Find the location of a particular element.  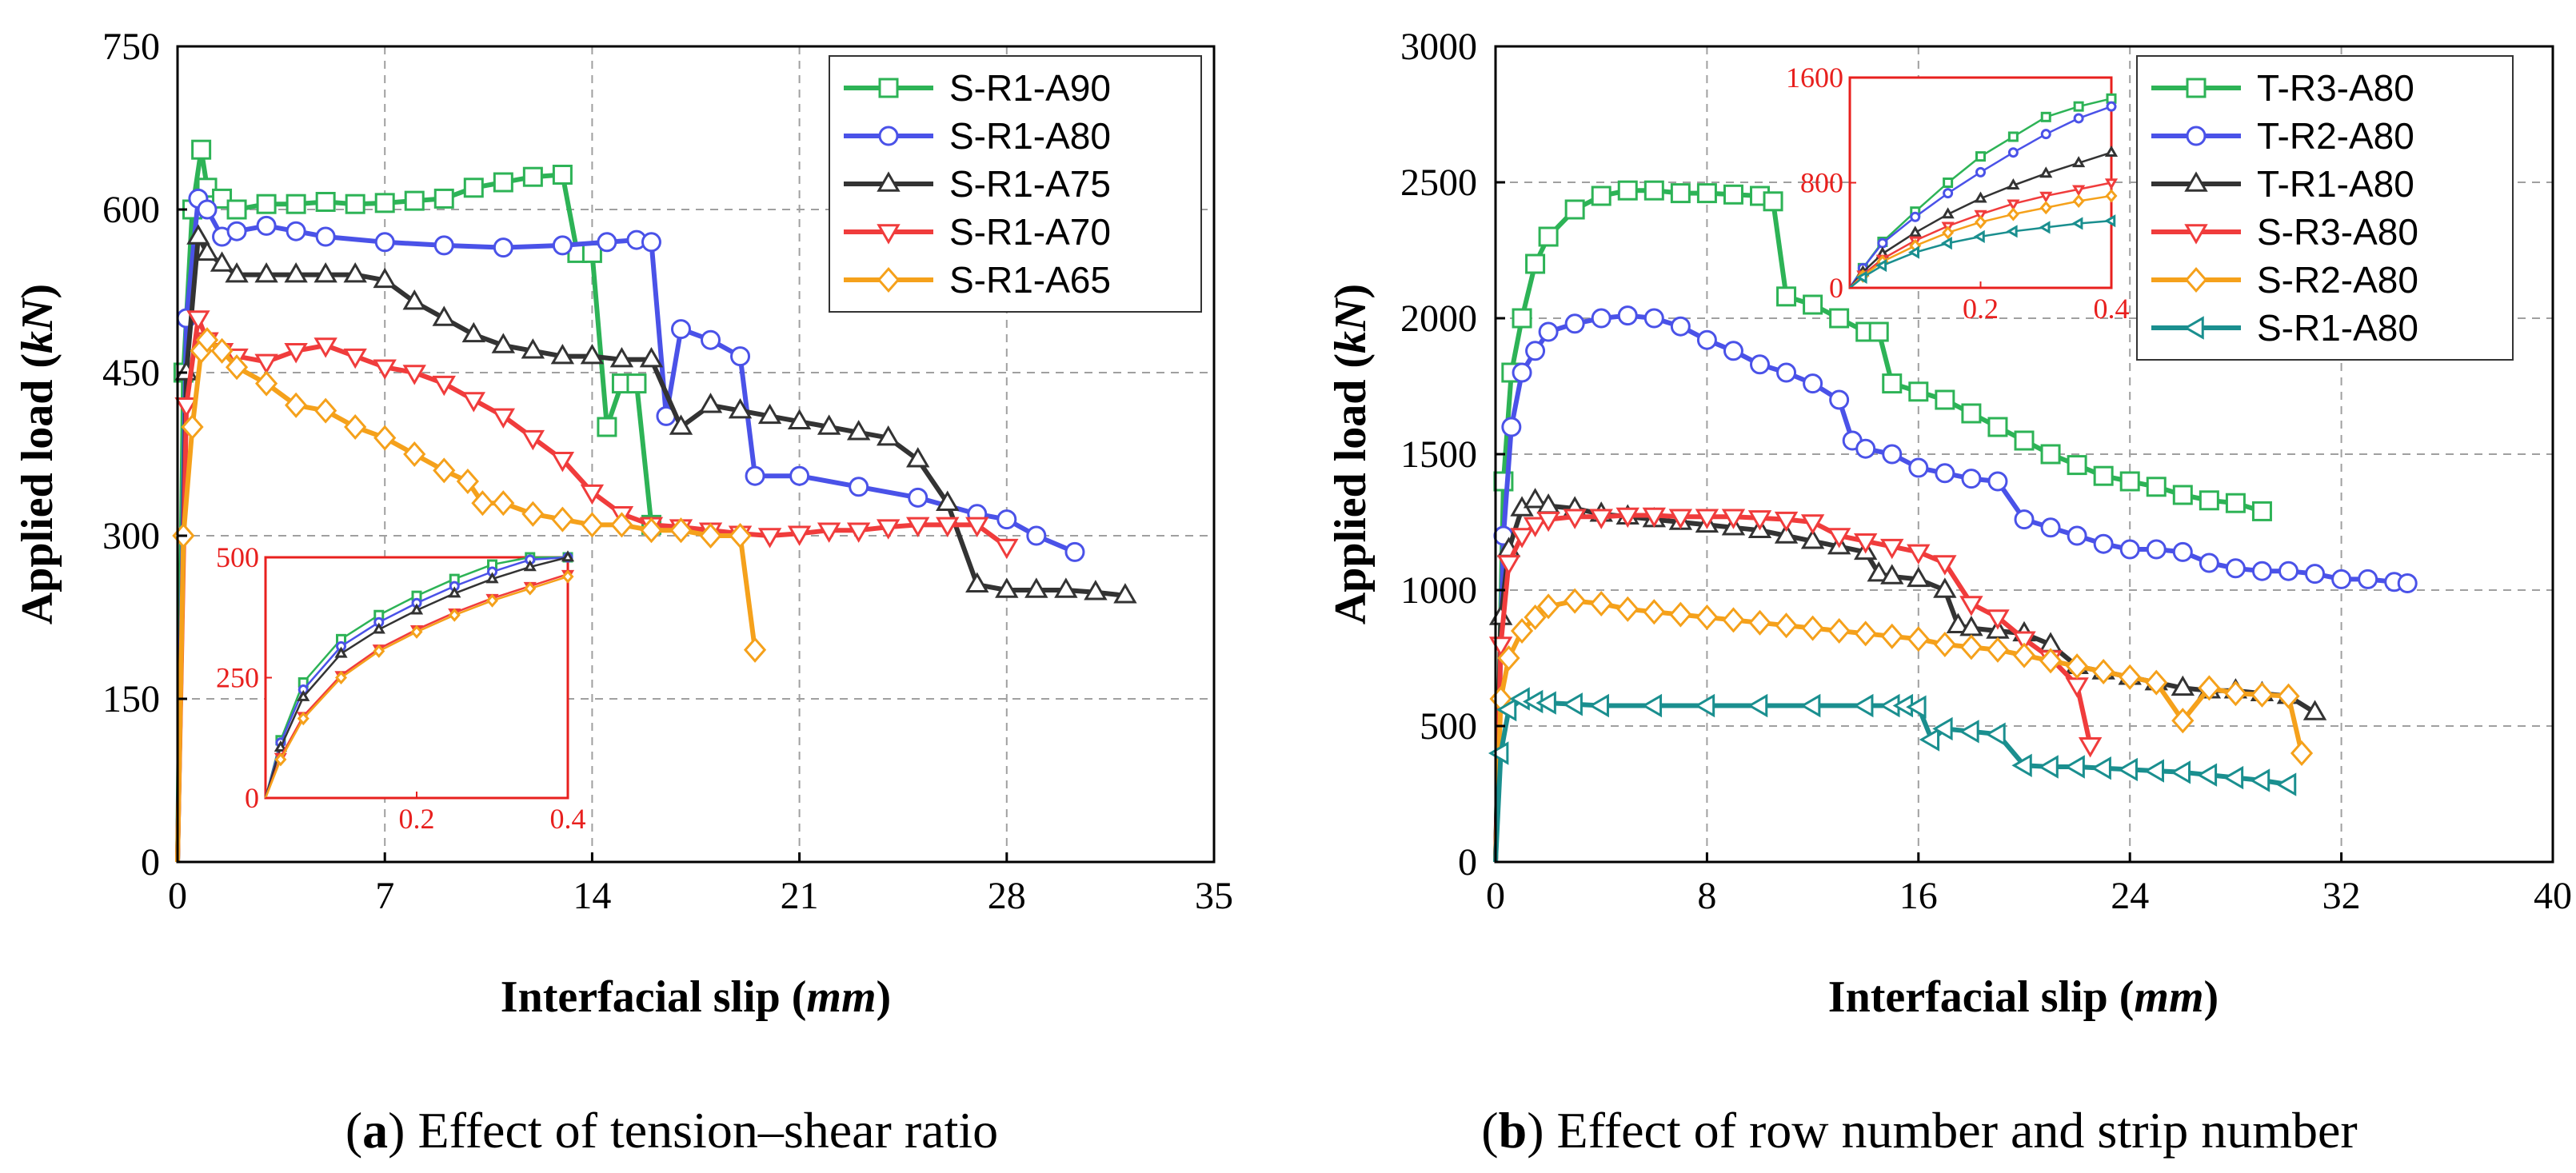

x-tick-label: 0 is located at coordinates (178, 896).